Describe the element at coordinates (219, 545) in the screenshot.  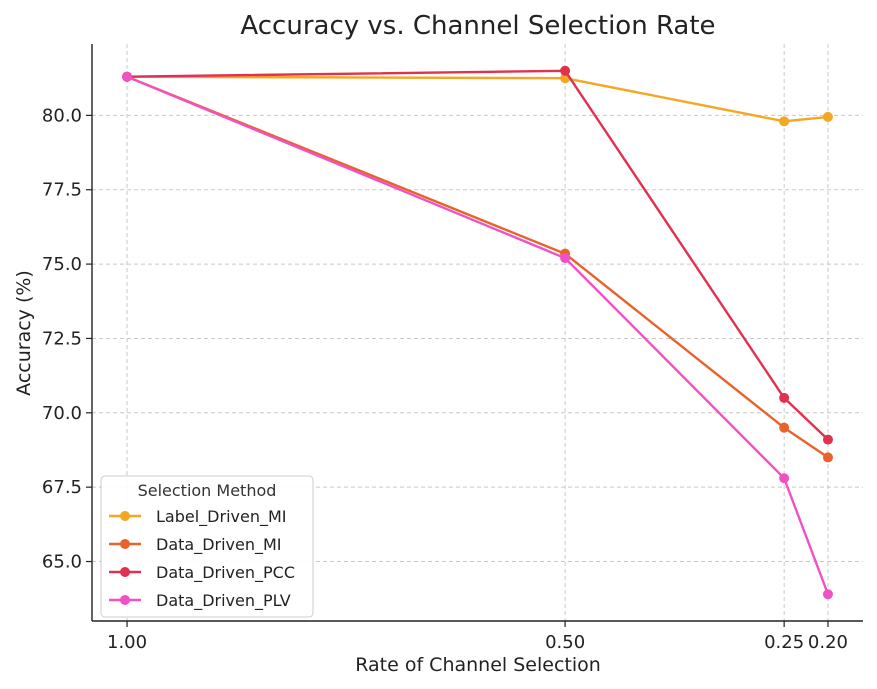
I see `legend-entry-label: Data_Driven_MI` at that location.